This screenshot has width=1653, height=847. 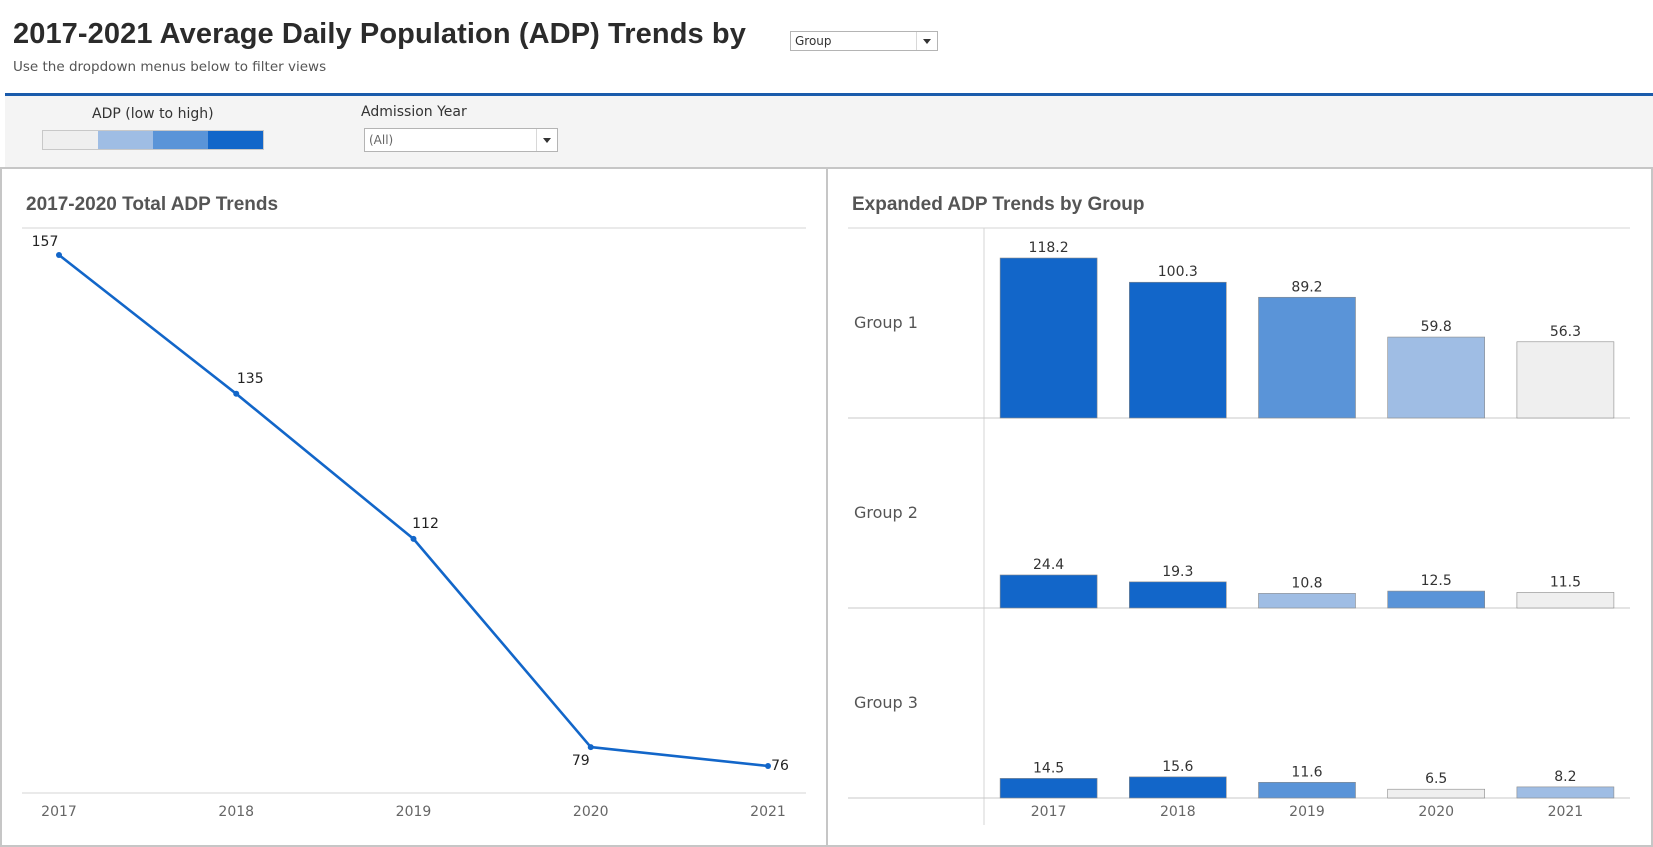 What do you see at coordinates (1049, 248) in the screenshot?
I see `bar-value-label: 118.2` at bounding box center [1049, 248].